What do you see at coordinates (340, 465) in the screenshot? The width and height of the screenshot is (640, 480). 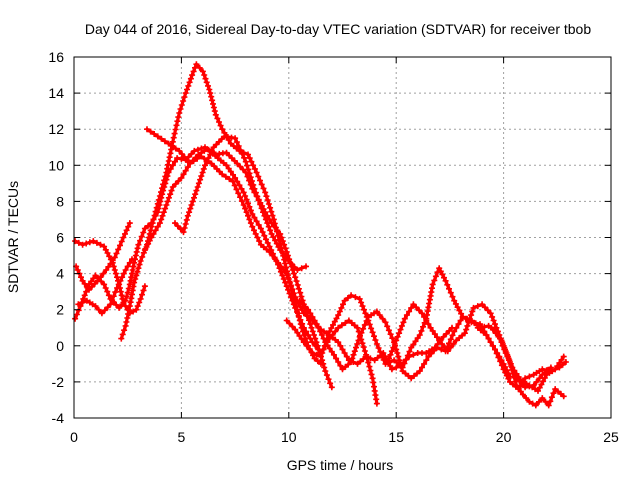 I see `x-axis-label: GPS time / hours` at bounding box center [340, 465].